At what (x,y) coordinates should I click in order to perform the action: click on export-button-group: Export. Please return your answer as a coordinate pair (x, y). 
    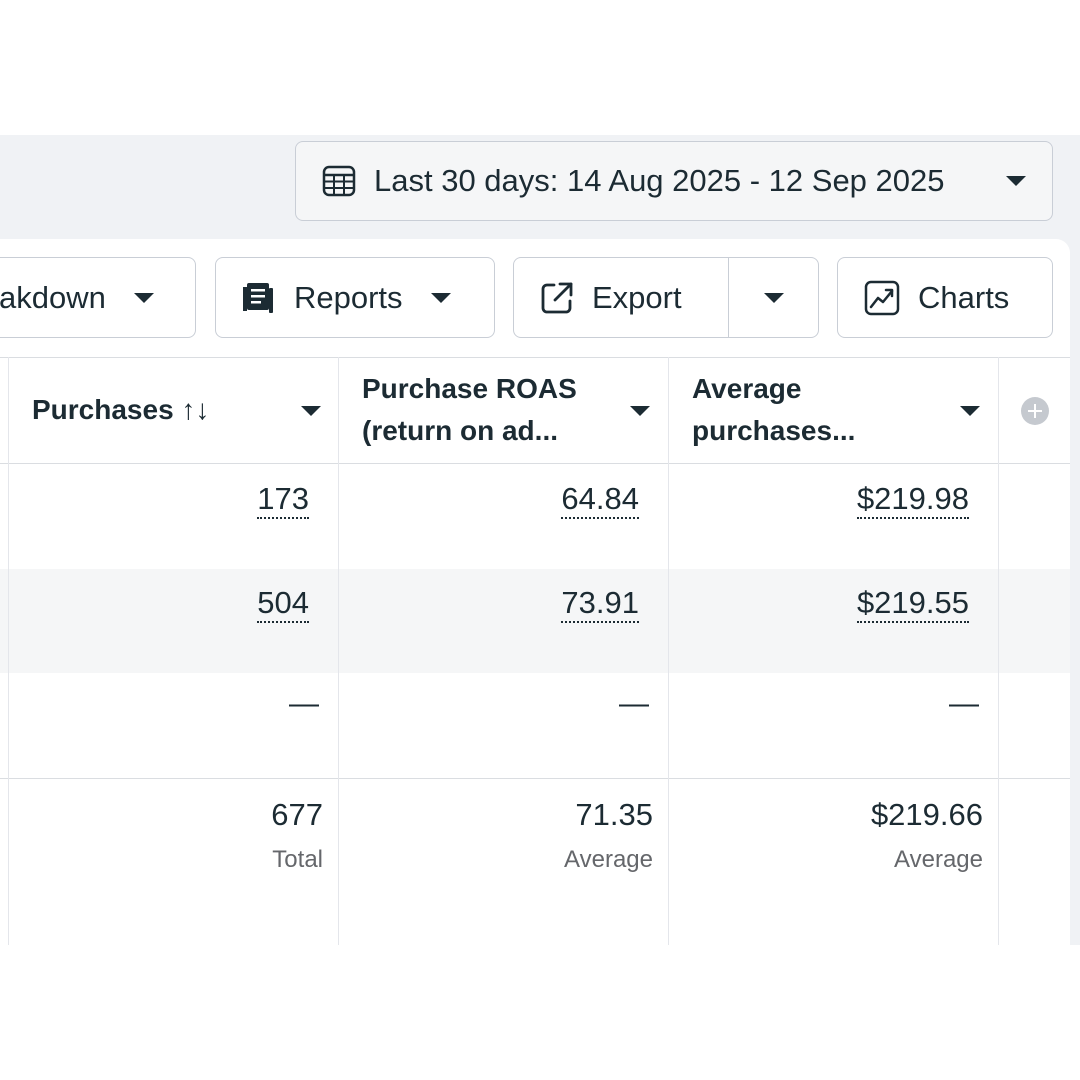
    Looking at the image, I should click on (666, 297).